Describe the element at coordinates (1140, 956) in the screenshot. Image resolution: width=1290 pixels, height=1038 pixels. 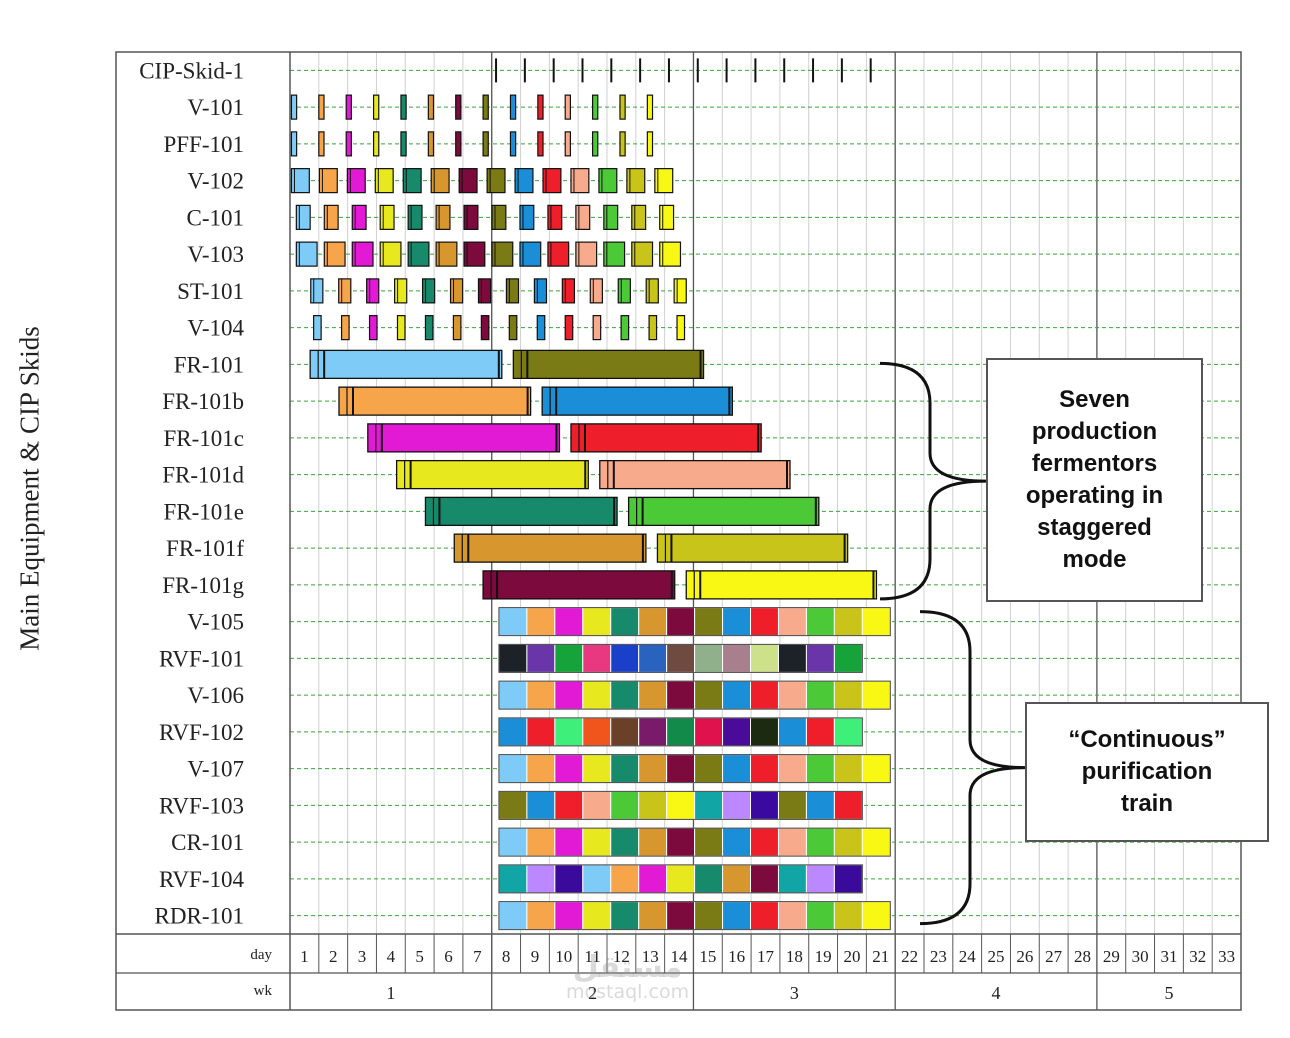
I see `day-tick-label: 30` at that location.